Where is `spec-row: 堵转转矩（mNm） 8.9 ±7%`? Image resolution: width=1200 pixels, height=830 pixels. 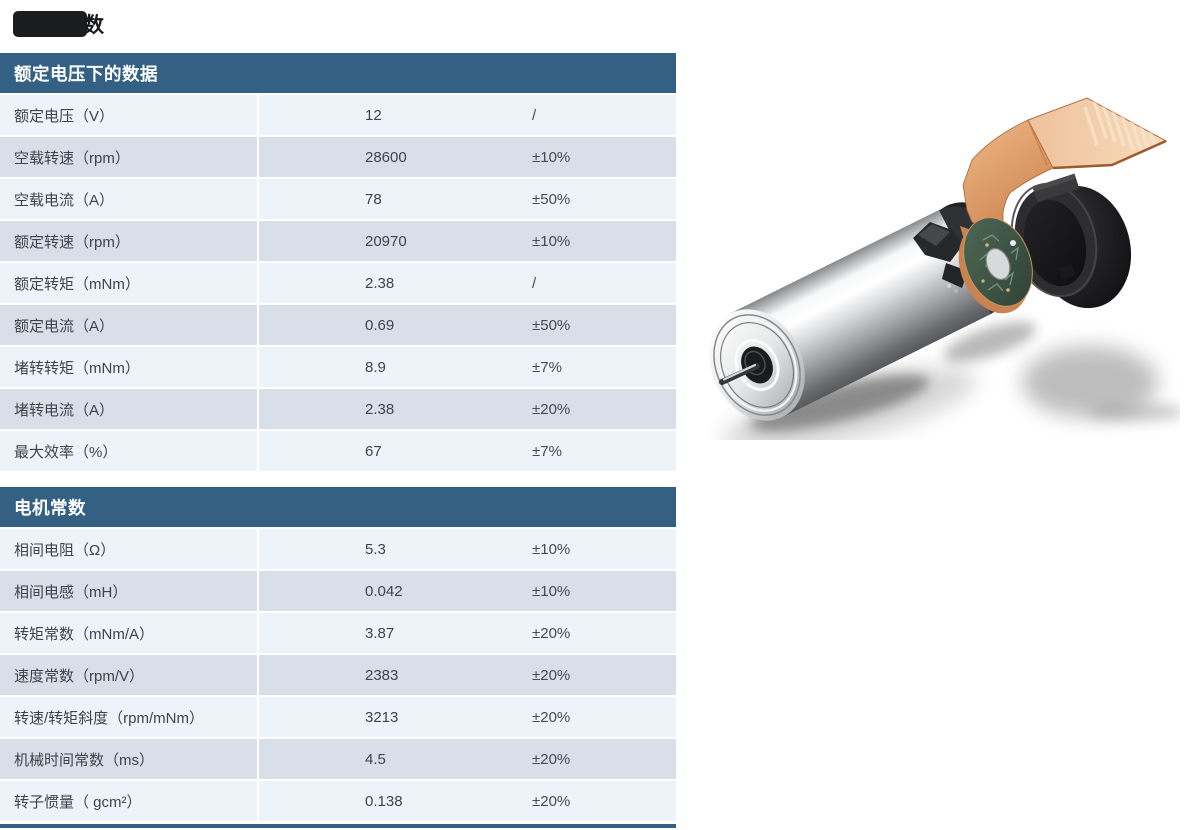
spec-row: 堵转转矩（mNm） 8.9 ±7% is located at coordinates (338, 367).